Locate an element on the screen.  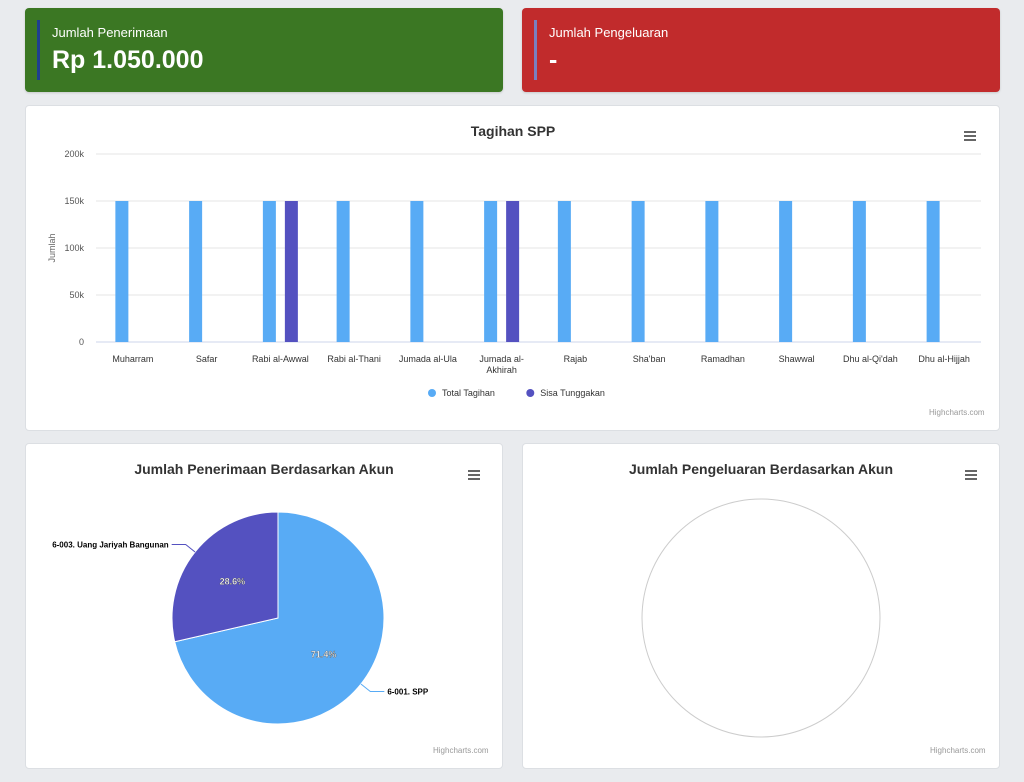
y-tick-label: 200k is located at coordinates (74, 154).